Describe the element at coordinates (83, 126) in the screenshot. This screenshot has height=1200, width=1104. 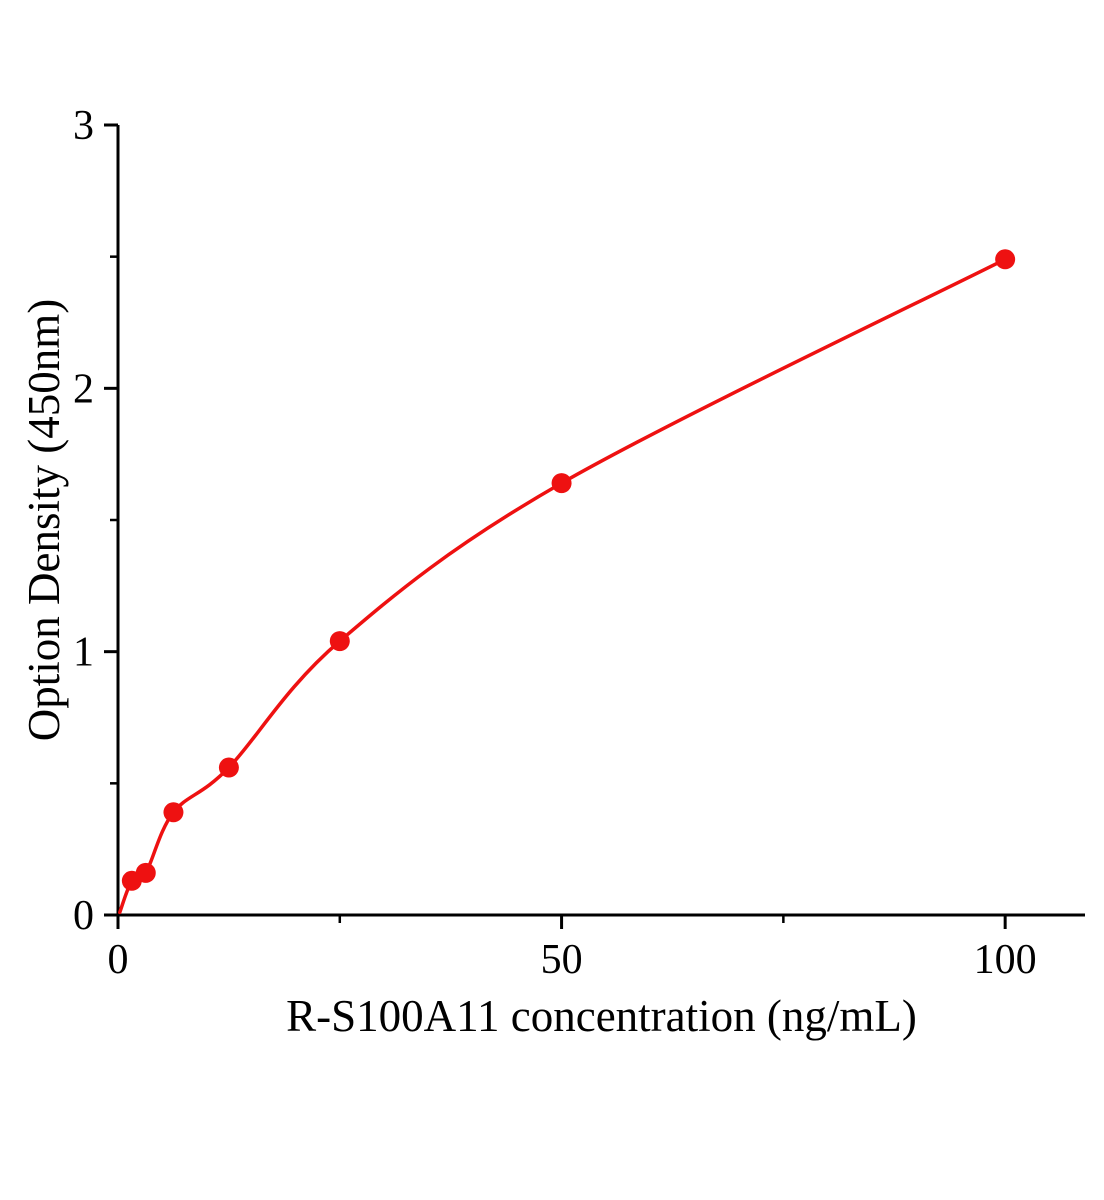
I see `y-axis-tick-label: 3` at that location.